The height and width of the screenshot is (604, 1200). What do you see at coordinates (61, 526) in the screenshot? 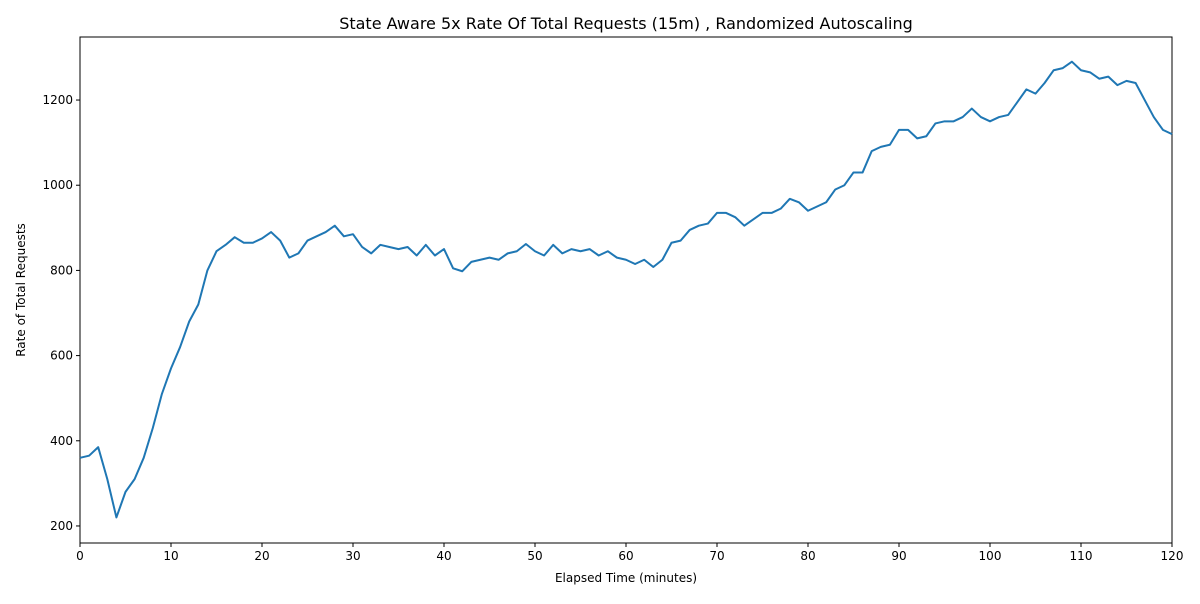
I see `y-tick-label: 200` at bounding box center [61, 526].